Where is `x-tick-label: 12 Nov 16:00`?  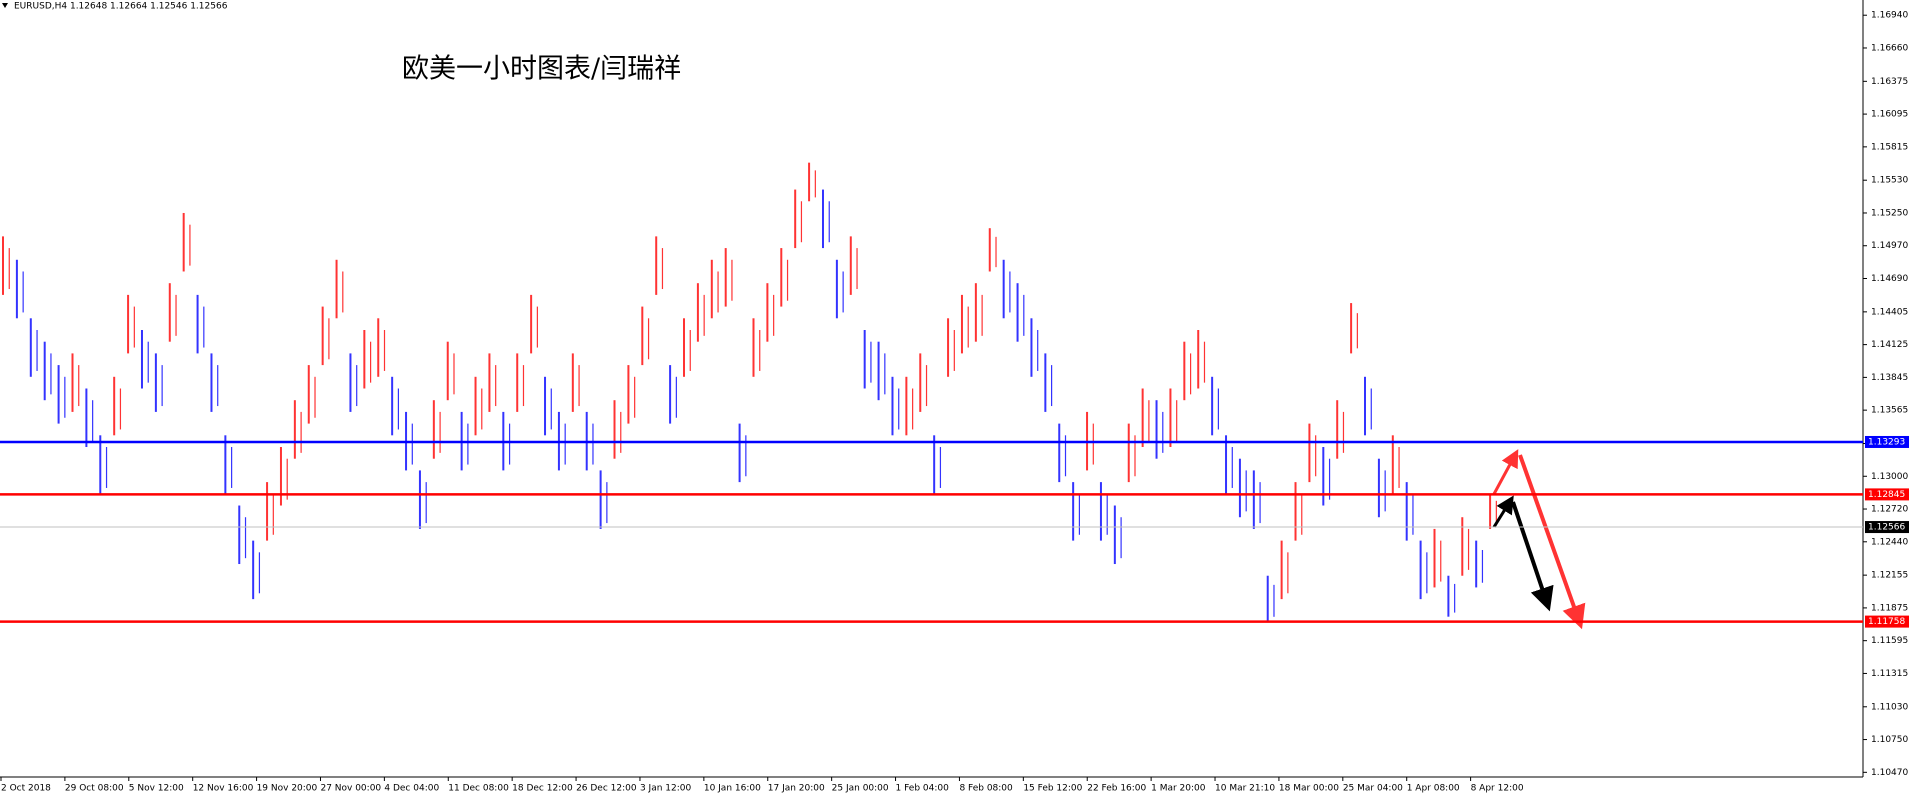 x-tick-label: 12 Nov 16:00 is located at coordinates (223, 789).